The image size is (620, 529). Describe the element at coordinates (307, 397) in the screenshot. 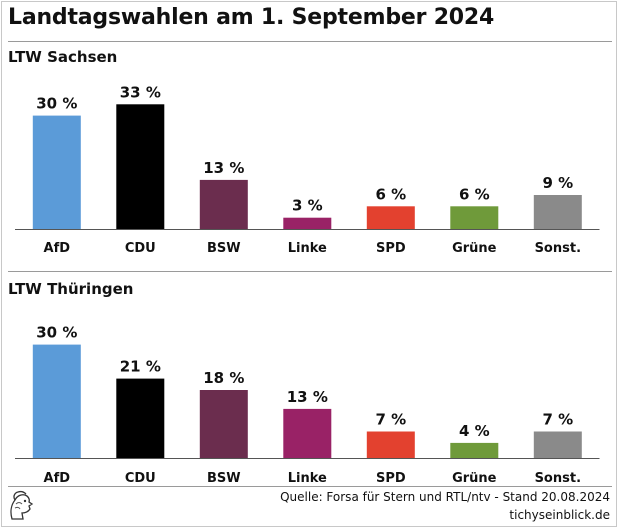

I see `value-label-thueringen-linke: 13 %` at that location.